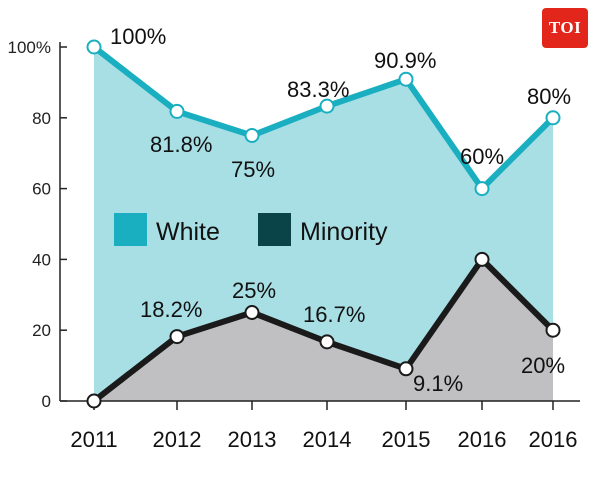 This screenshot has height=480, width=600. What do you see at coordinates (254, 290) in the screenshot?
I see `minority-data-label: 25%` at bounding box center [254, 290].